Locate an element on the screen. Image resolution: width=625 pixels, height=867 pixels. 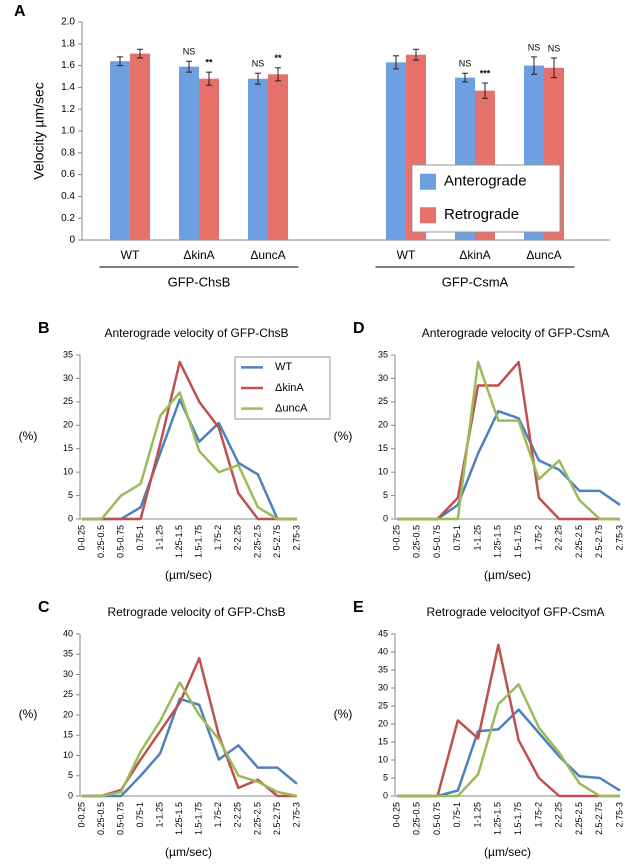
y-tick-label: 1.8 is located at coordinates (68, 43).